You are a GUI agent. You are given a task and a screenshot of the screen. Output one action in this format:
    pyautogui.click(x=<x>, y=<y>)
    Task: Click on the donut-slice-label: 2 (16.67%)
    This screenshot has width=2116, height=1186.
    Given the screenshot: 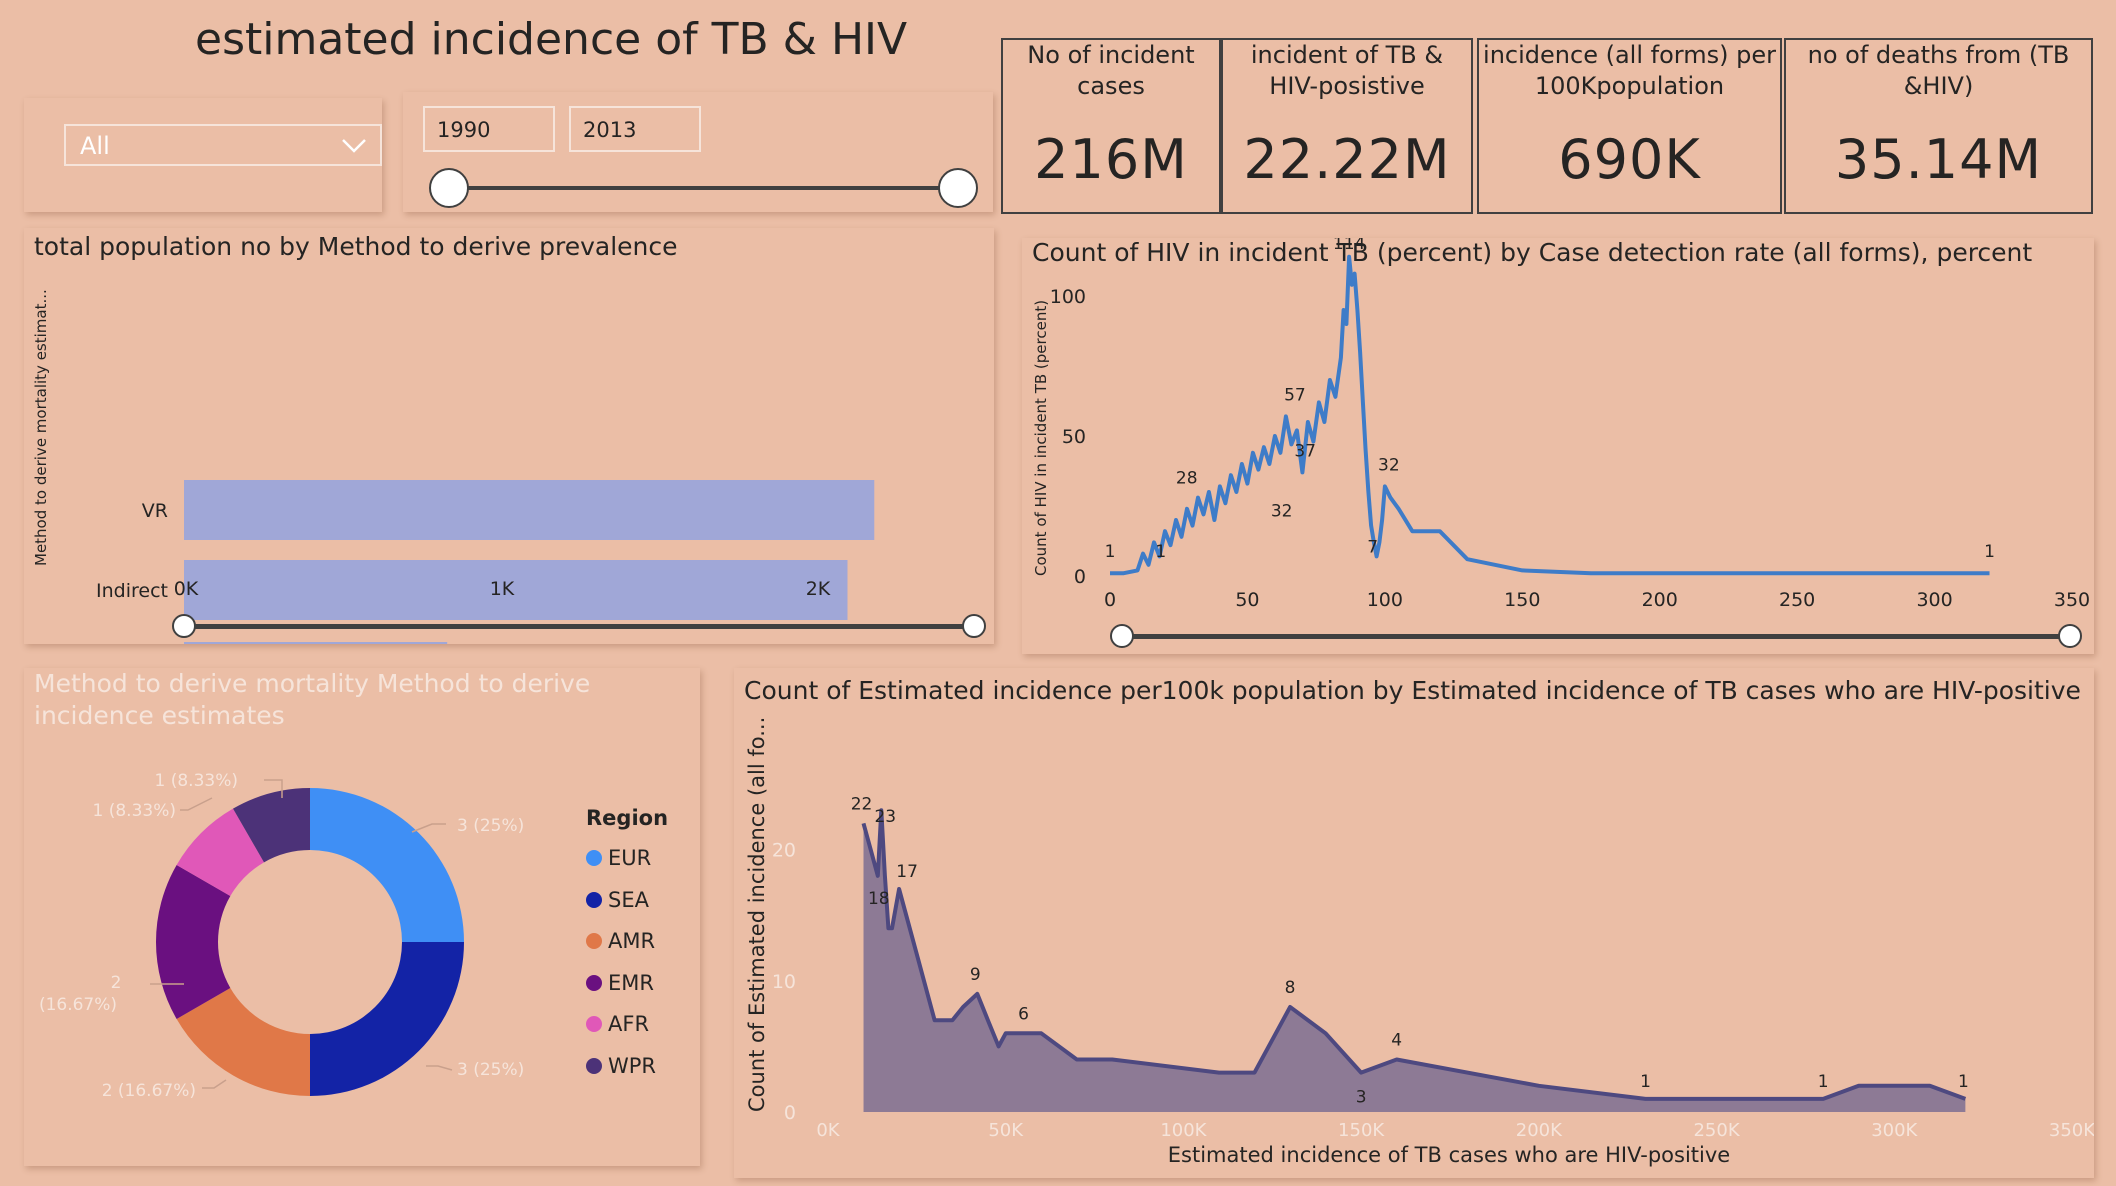 What is the action you would take?
    pyautogui.click(x=149, y=1091)
    